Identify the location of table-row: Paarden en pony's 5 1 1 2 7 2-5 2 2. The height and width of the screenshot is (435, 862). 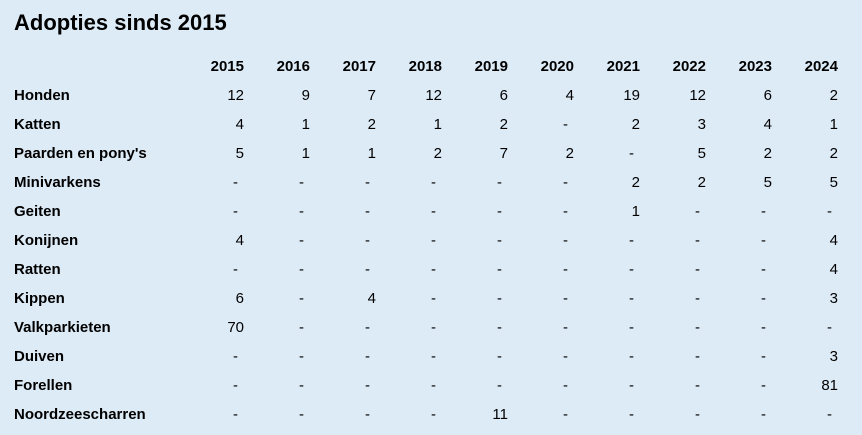
(426, 153).